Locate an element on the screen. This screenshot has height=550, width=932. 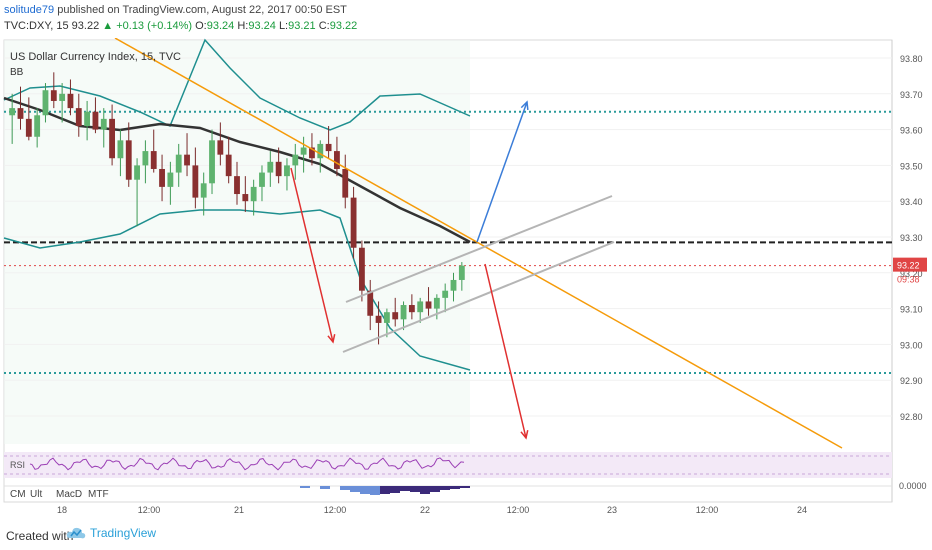
channel-upper is located at coordinates (479, 249).